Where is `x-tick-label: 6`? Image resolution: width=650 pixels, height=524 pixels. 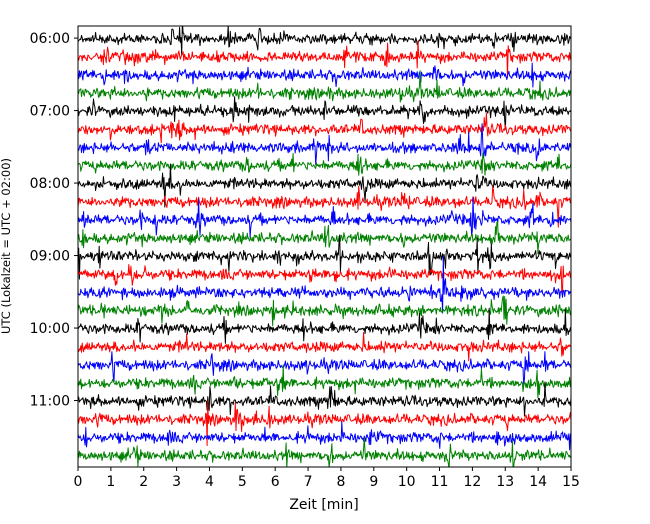 x-tick-label: 6 is located at coordinates (275, 482).